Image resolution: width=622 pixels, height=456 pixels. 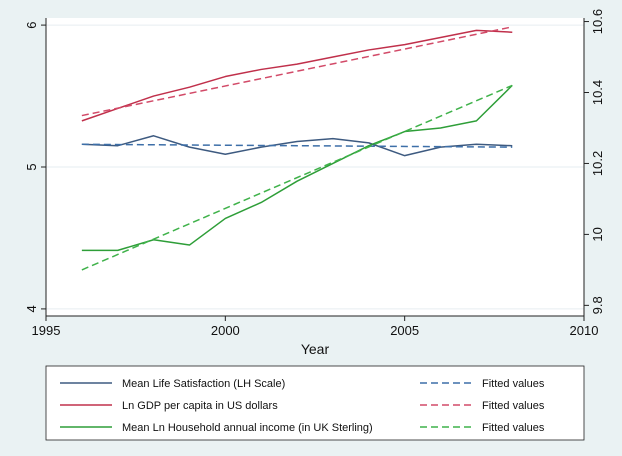 I want to click on x-tick-label-0: 1995, so click(x=46, y=330).